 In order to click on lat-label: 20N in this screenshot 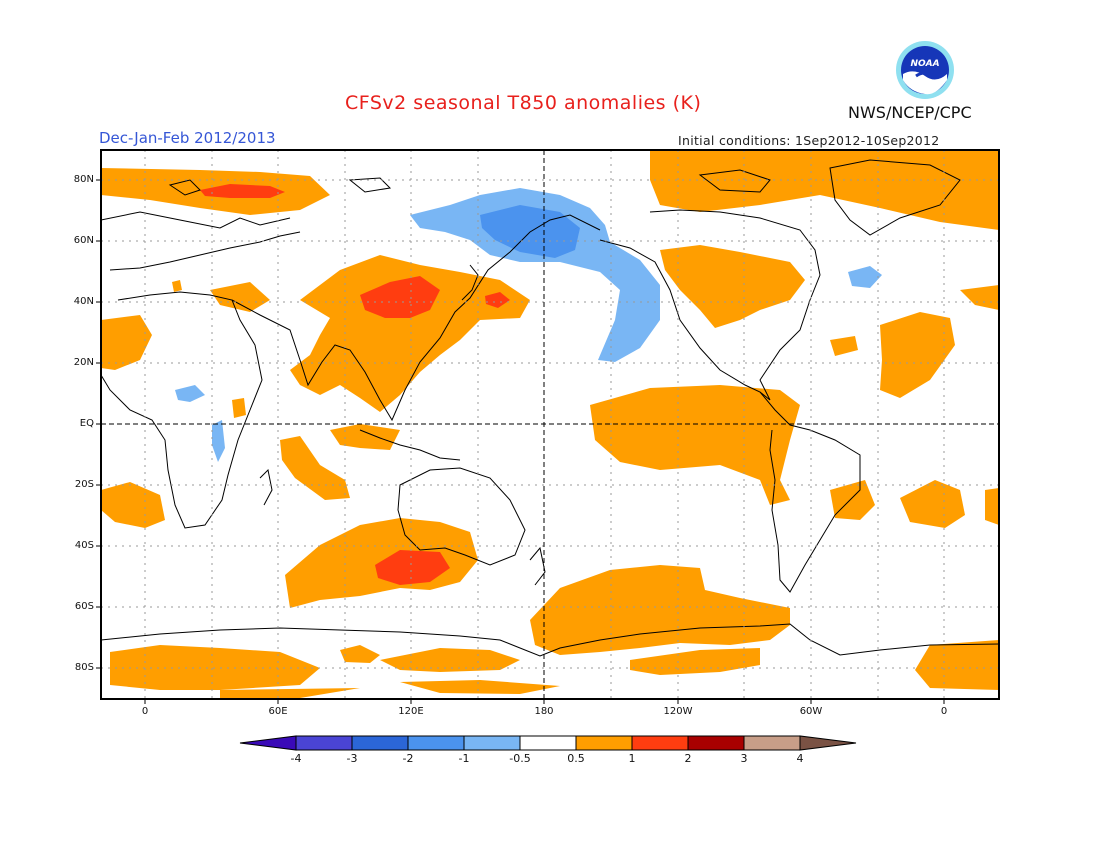, I will do `click(83, 362)`.